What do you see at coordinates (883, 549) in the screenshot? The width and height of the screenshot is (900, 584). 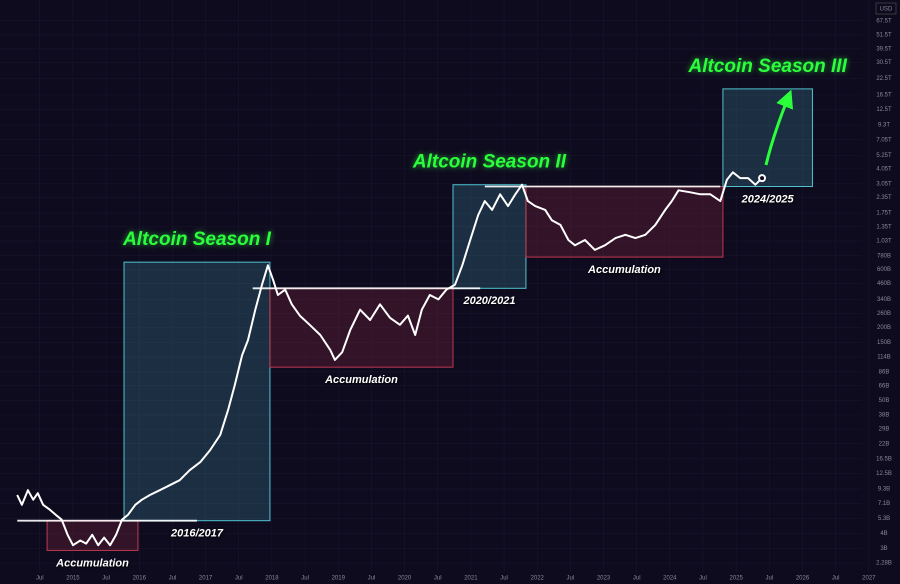 I see `y-tick-label: 3B` at bounding box center [883, 549].